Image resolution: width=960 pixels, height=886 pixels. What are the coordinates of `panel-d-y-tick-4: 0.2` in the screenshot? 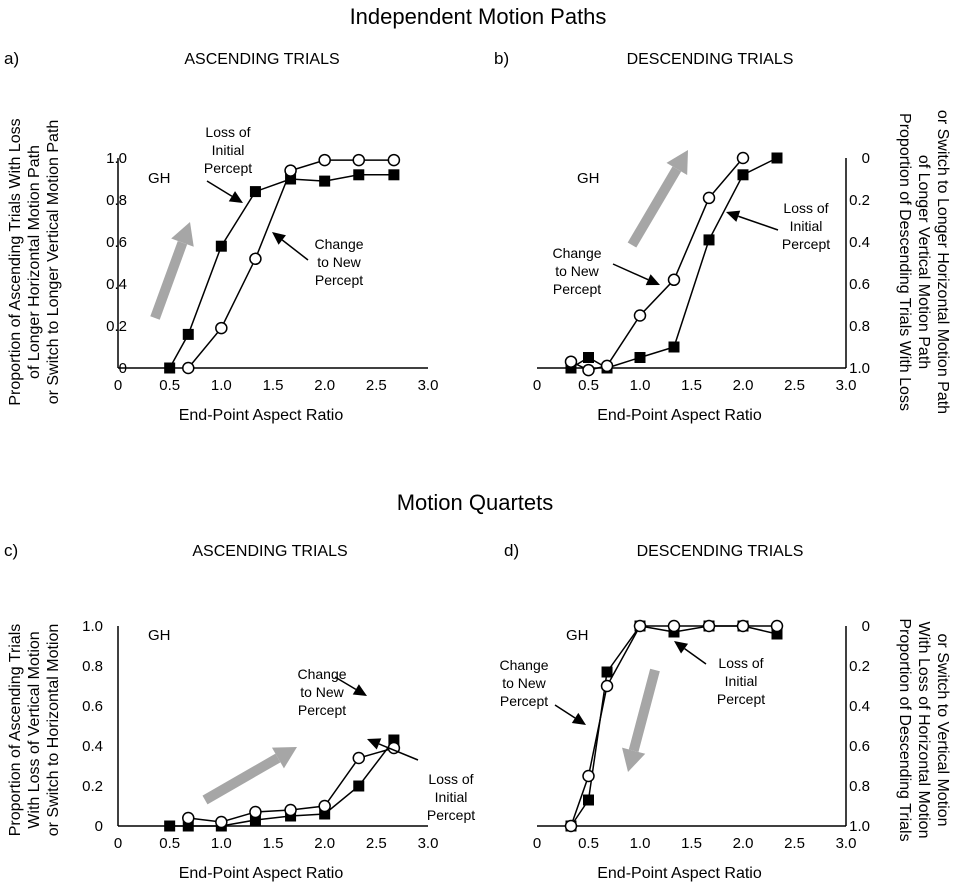 It's located at (859, 666).